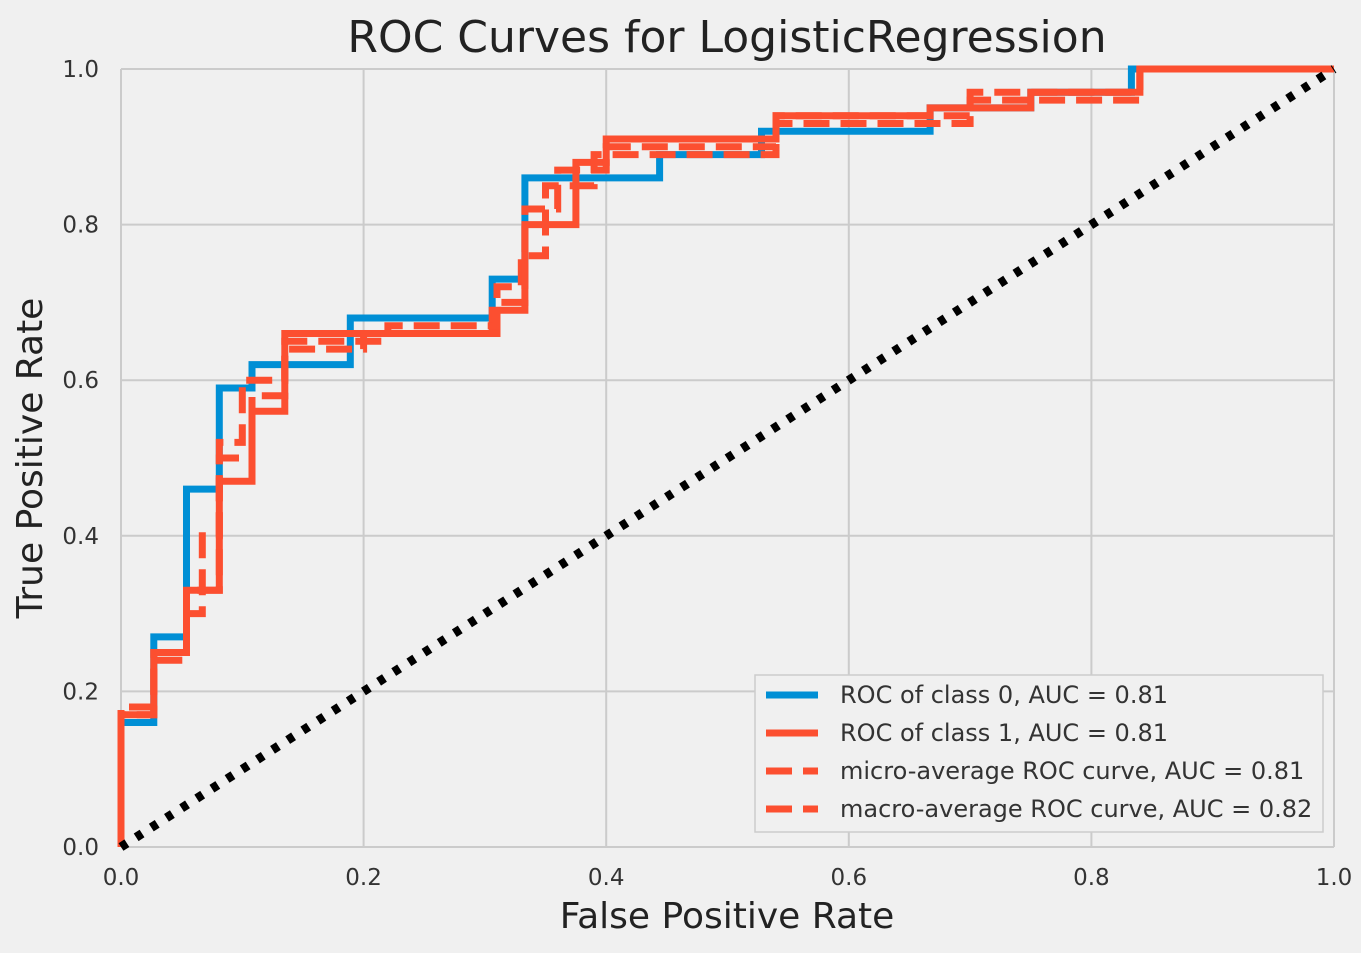  I want to click on y-tick-label: 0.6, so click(80, 381).